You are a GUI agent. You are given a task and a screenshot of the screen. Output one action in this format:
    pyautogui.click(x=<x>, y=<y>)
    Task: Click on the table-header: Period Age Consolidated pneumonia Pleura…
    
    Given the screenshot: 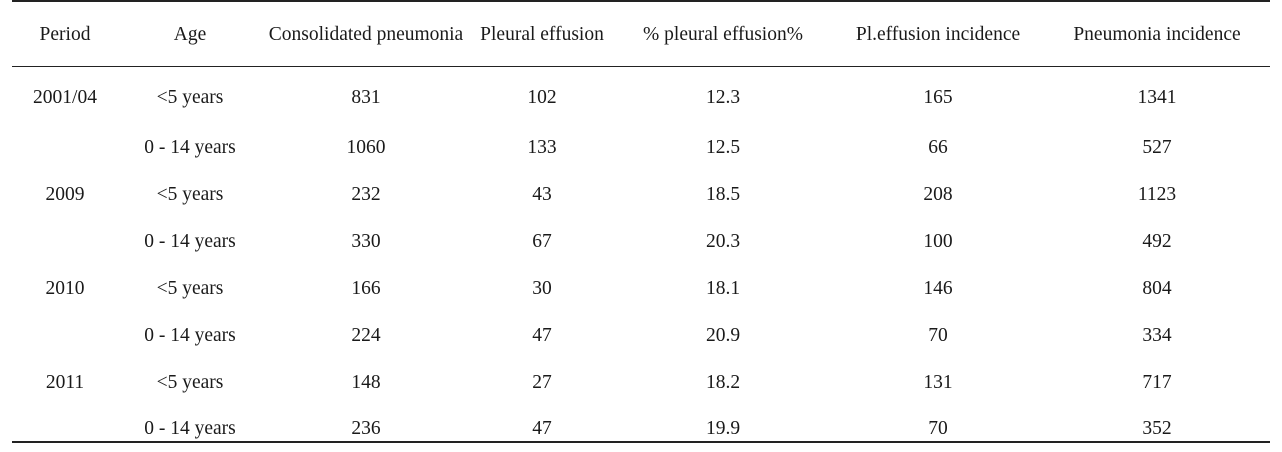 What is the action you would take?
    pyautogui.click(x=641, y=34)
    